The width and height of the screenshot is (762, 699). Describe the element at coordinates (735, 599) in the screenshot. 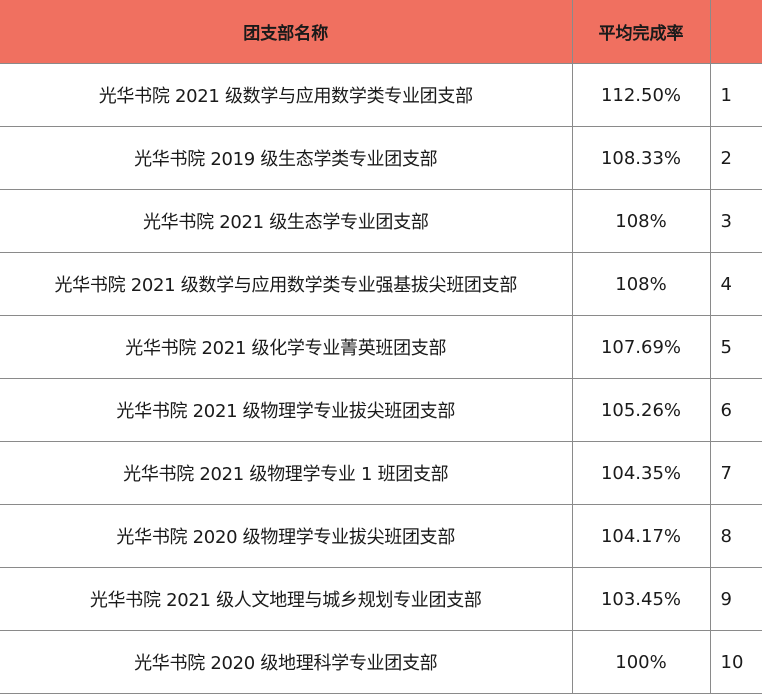

I see `rank-cell: 9` at that location.